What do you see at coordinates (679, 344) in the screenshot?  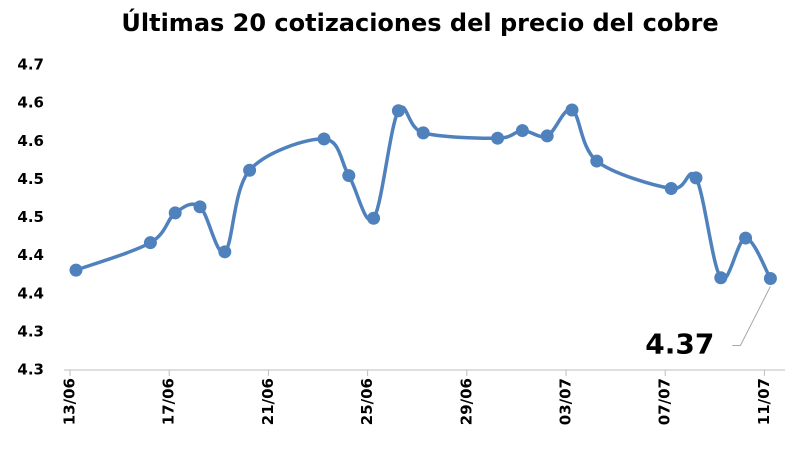 I see `data-label: 4.37` at bounding box center [679, 344].